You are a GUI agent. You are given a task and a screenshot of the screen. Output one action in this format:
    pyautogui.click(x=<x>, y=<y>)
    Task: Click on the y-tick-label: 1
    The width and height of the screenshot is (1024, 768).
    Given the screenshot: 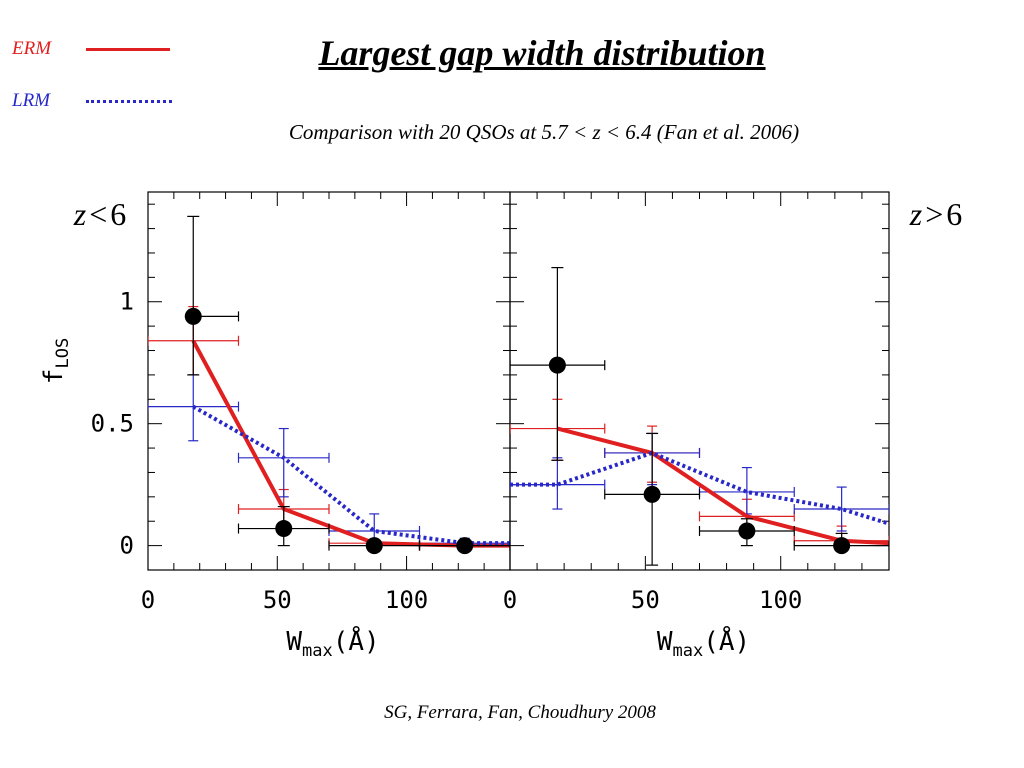 What is the action you would take?
    pyautogui.click(x=127, y=302)
    